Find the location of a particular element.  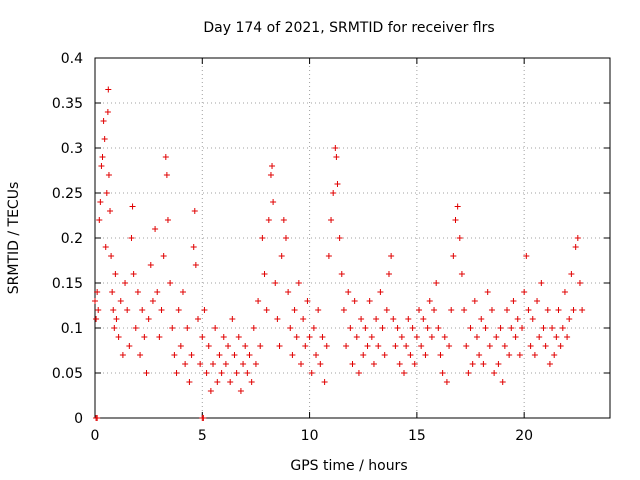

x-tick-label: 20 is located at coordinates (524, 436).